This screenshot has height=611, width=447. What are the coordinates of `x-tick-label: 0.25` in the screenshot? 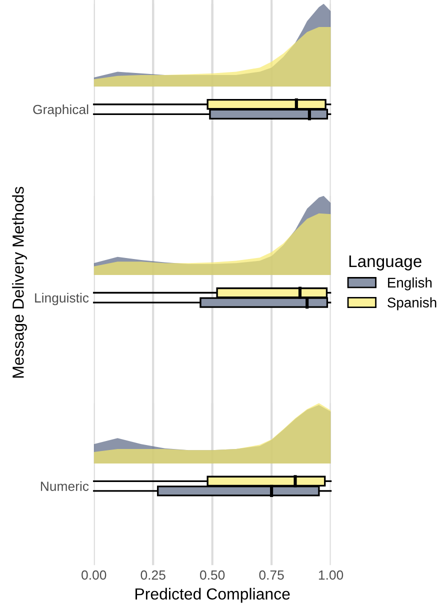 It's located at (153, 575).